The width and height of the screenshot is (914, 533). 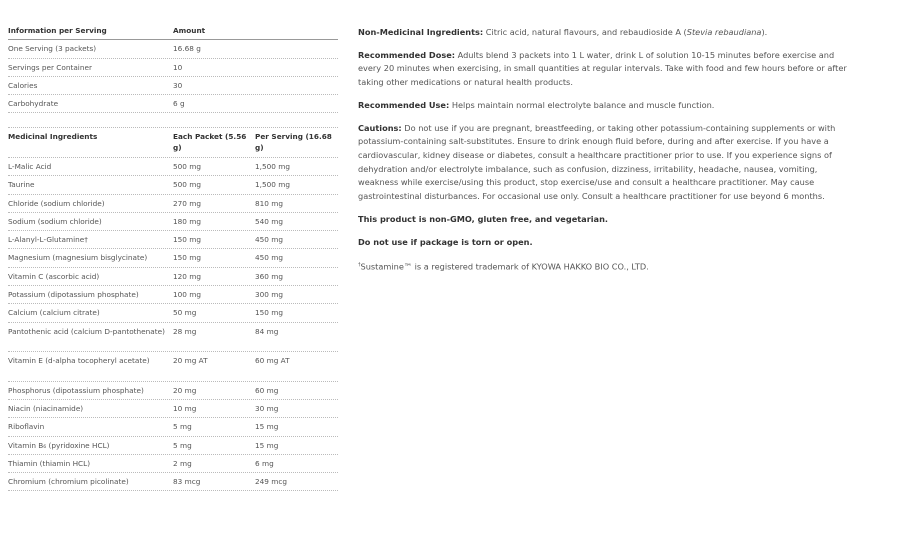 What do you see at coordinates (185, 390) in the screenshot?
I see `amount-cell: 20 mg` at bounding box center [185, 390].